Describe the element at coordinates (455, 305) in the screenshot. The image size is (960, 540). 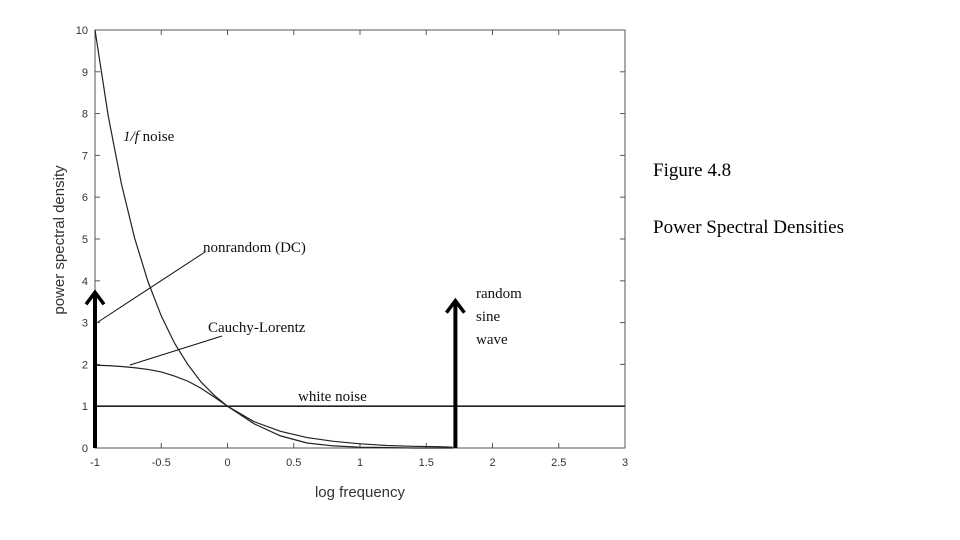
I see `random-sine-impulse-arrowhead` at that location.